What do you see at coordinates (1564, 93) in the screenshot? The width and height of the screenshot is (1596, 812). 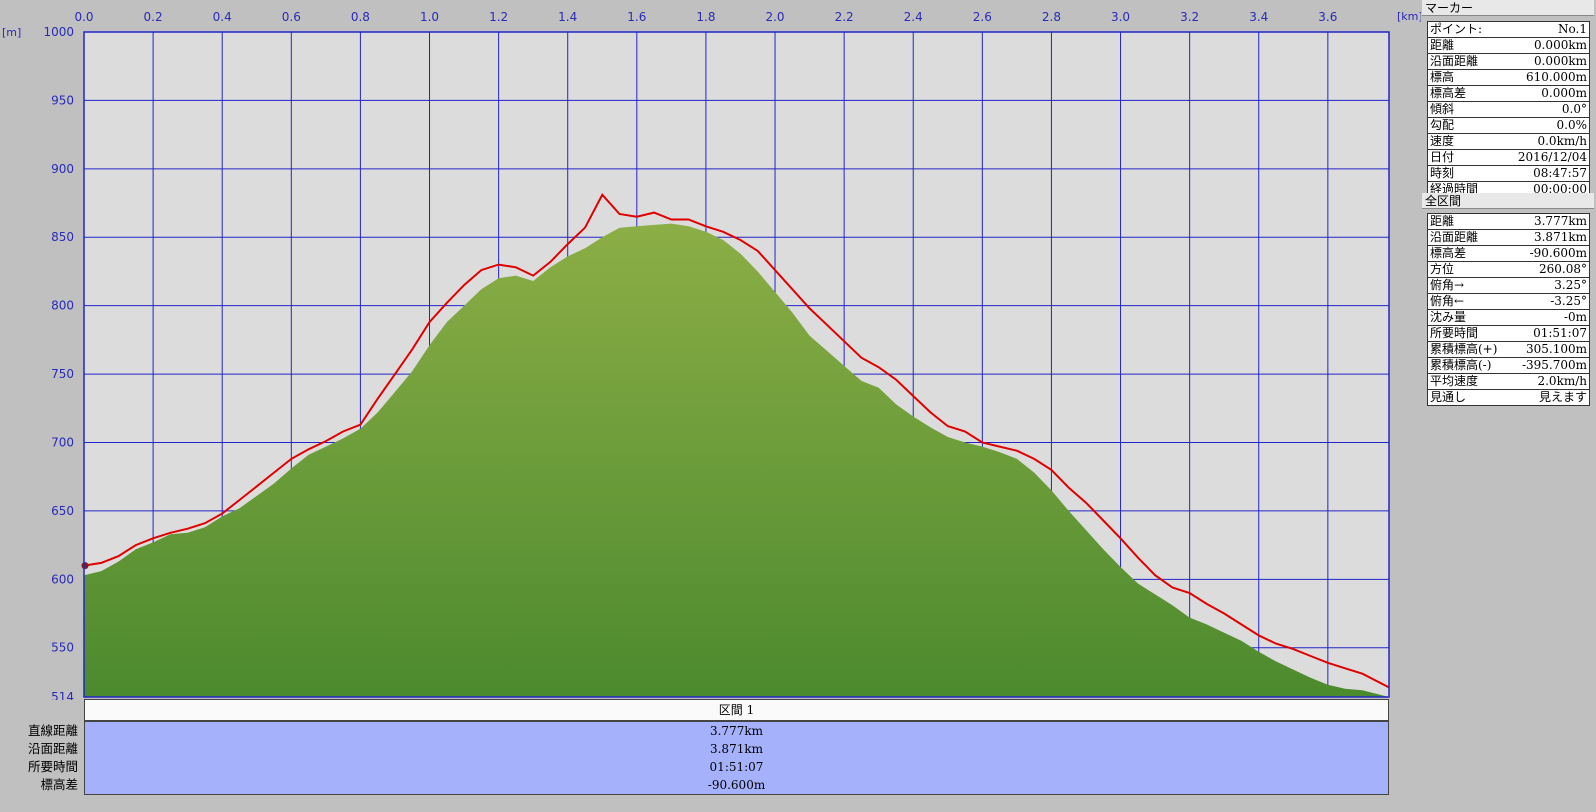 I see `panel-value: 0.000m` at bounding box center [1564, 93].